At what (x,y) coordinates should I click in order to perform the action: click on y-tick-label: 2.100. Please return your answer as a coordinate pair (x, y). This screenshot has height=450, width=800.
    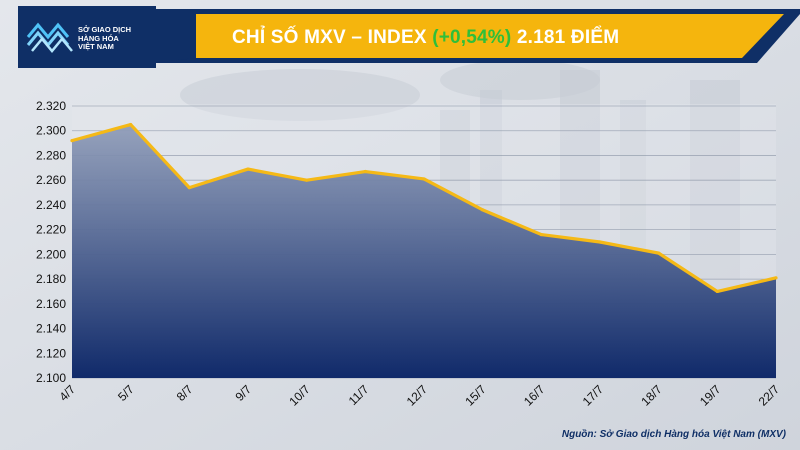
    Looking at the image, I should click on (51, 378).